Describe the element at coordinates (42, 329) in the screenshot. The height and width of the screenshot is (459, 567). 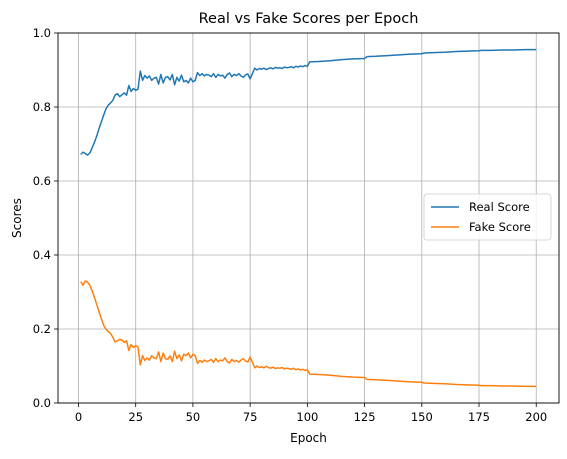
I see `y-tick-label: 0.2` at that location.